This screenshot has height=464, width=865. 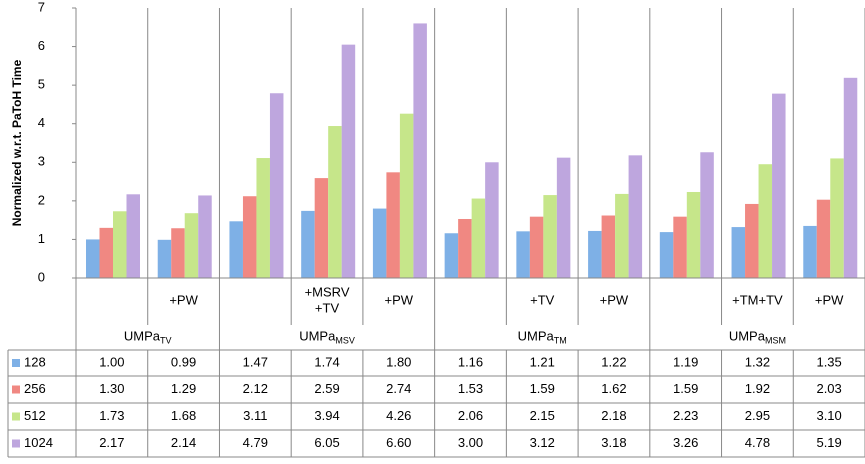 What do you see at coordinates (41, 161) in the screenshot?
I see `y-tick-label: 3` at bounding box center [41, 161].